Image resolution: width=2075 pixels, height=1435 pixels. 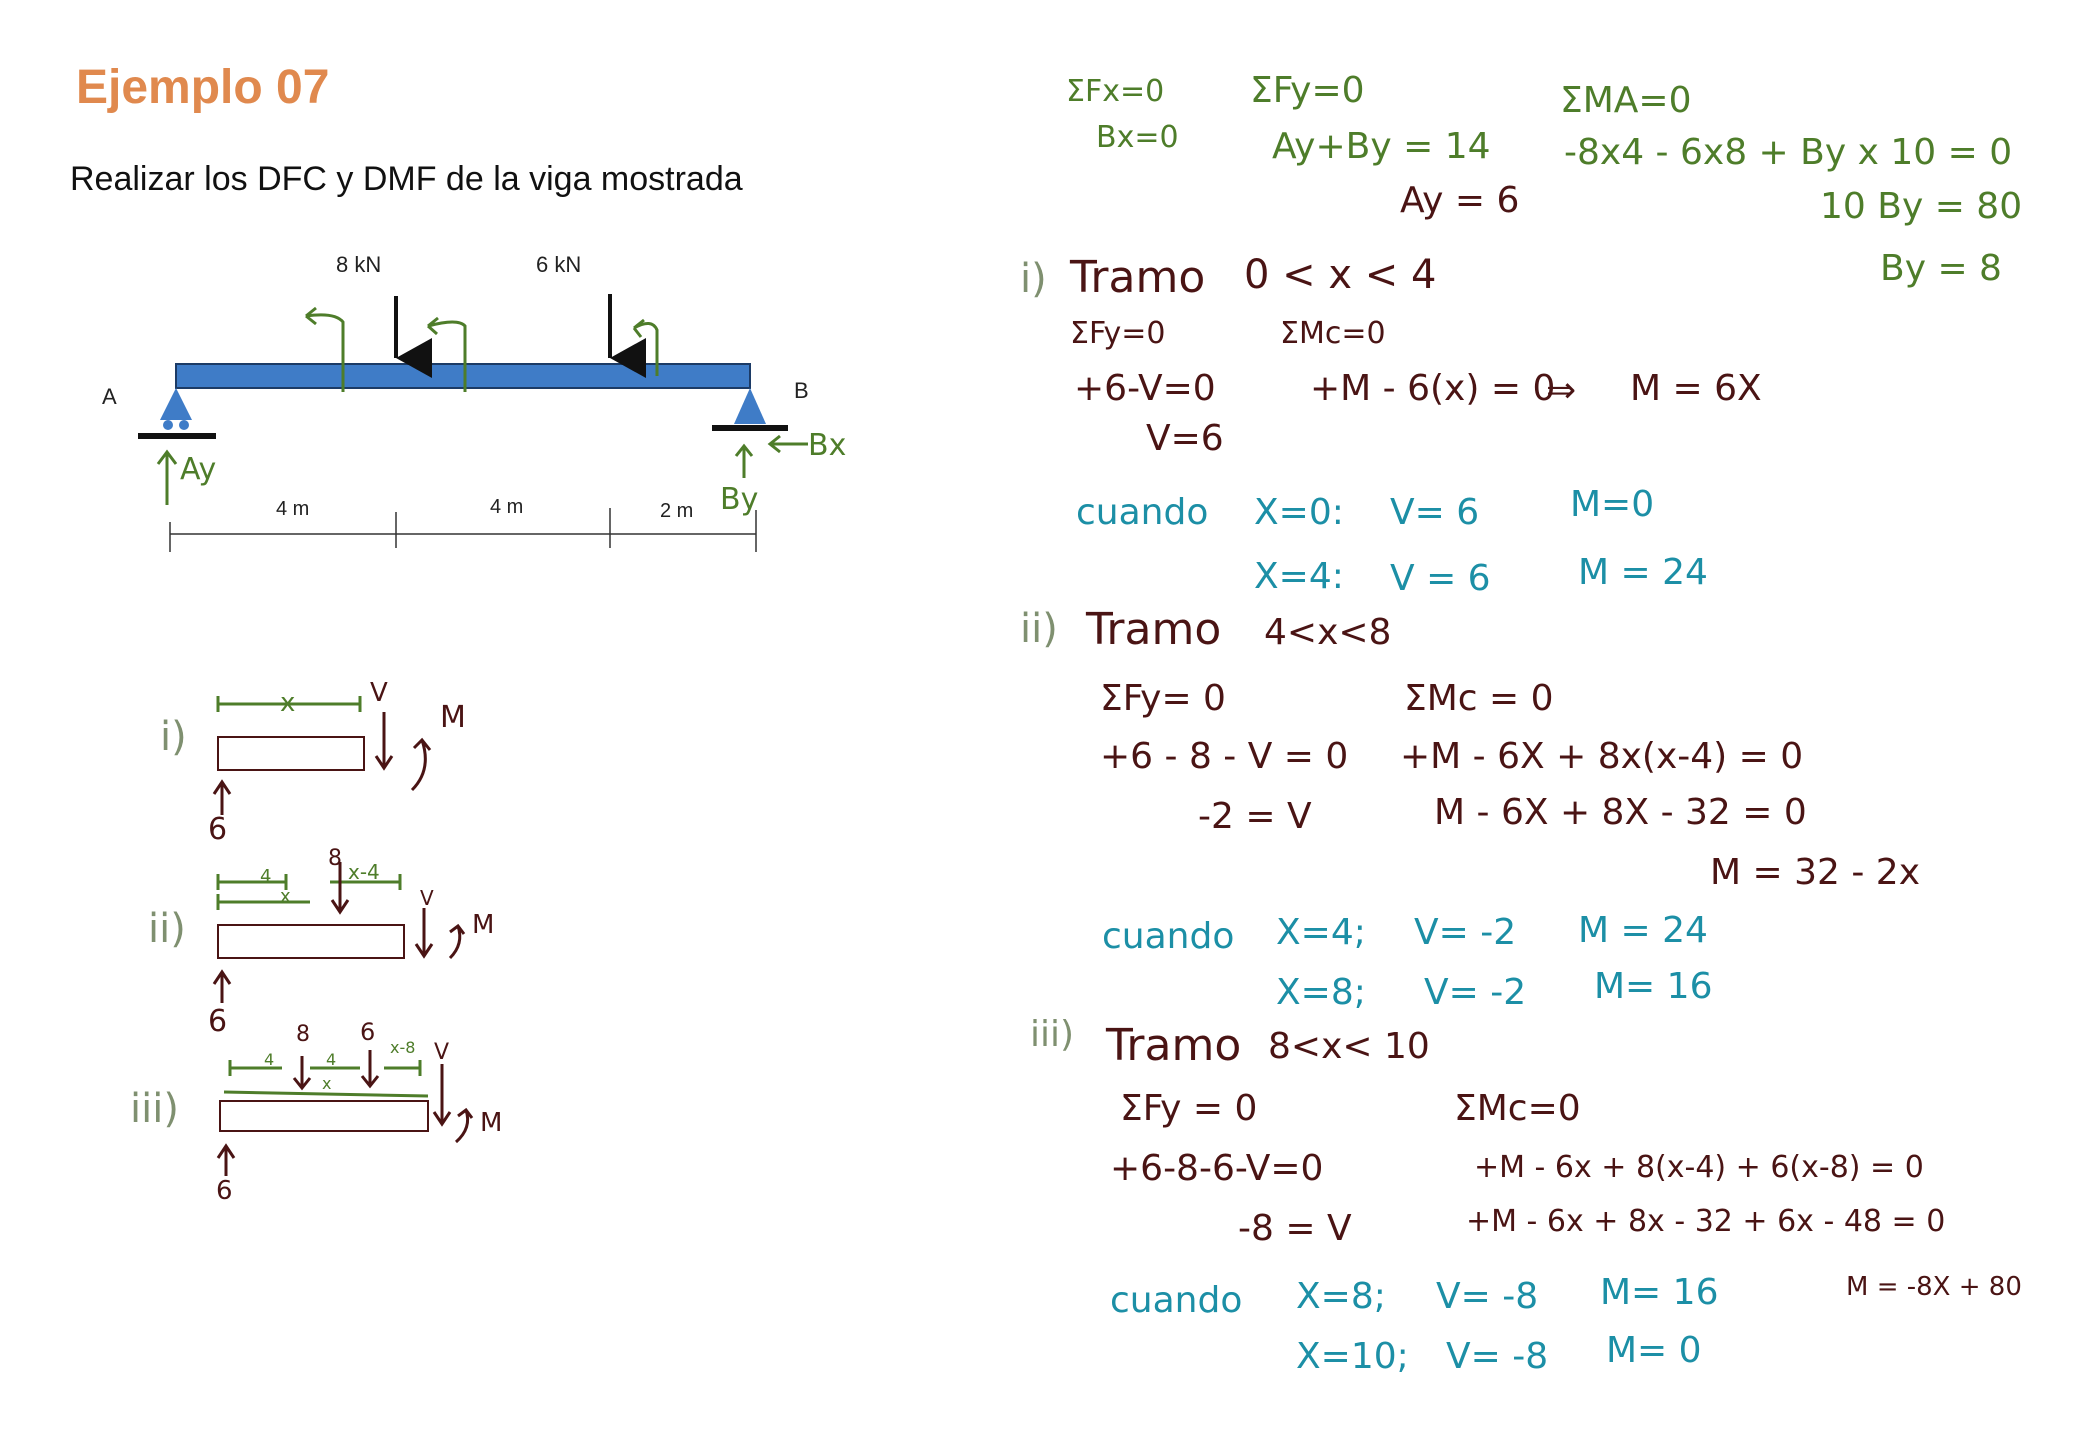 What do you see at coordinates (1696, 388) in the screenshot?
I see `tramo-1-m-result: M = 6X` at bounding box center [1696, 388].